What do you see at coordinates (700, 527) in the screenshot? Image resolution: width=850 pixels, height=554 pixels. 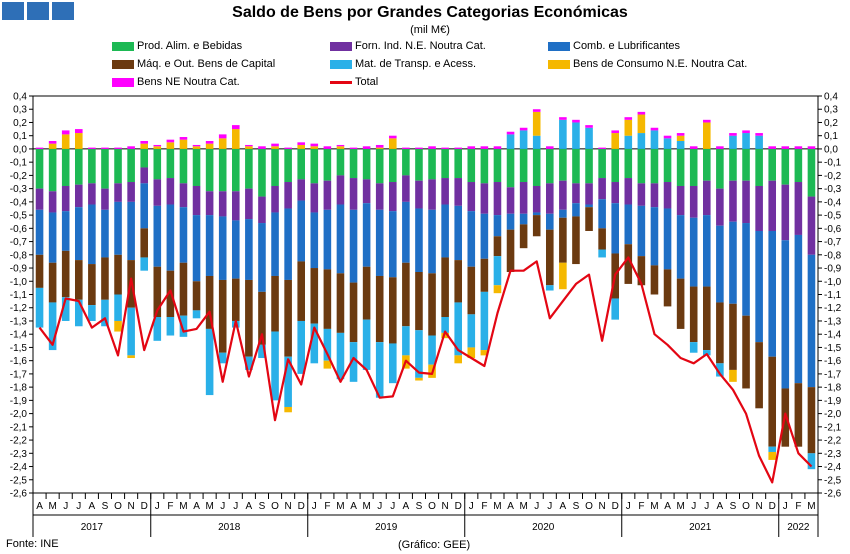 I see `year-label: 2021` at bounding box center [700, 527].